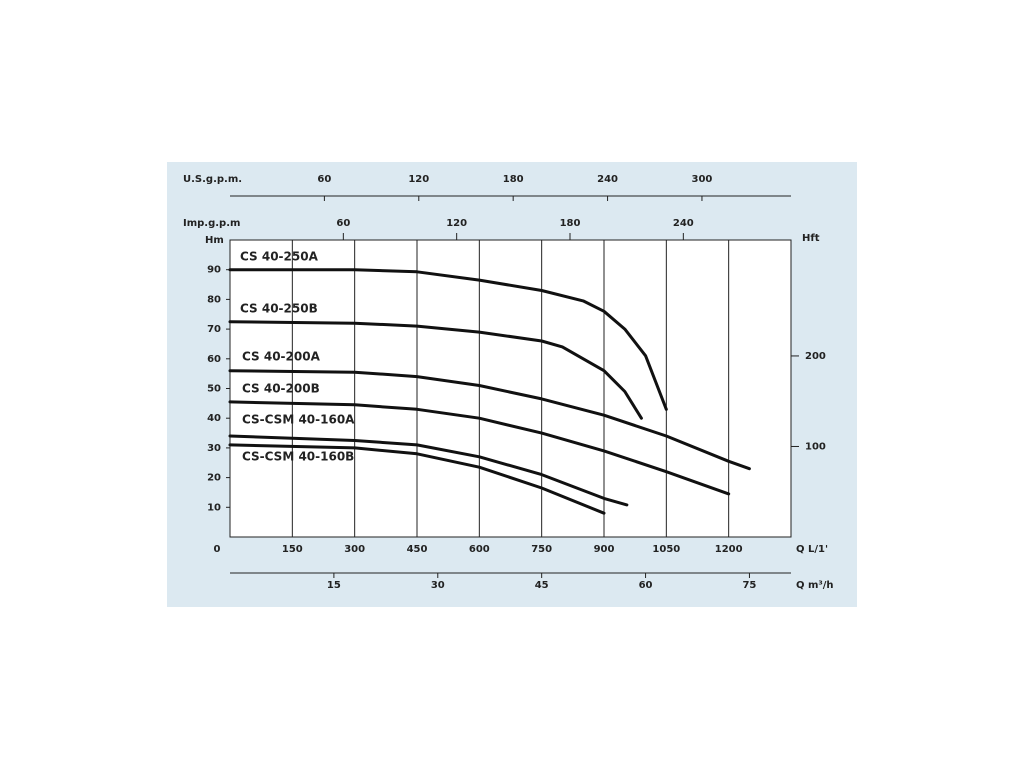 The image size is (1024, 768). Describe the element at coordinates (666, 549) in the screenshot. I see `x-tick-label: 1050` at that location.